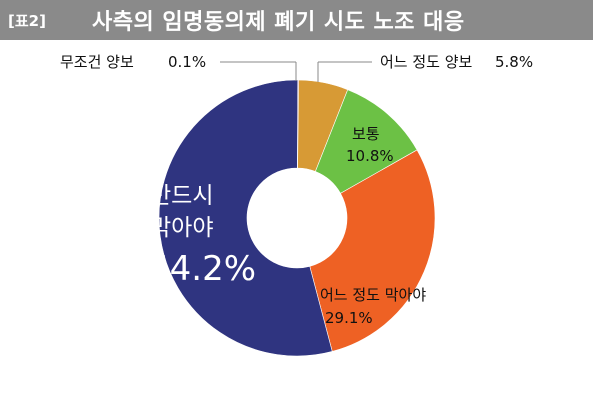 The width and height of the screenshot is (593, 400). I want to click on value-neutral: 10.8%, so click(370, 156).